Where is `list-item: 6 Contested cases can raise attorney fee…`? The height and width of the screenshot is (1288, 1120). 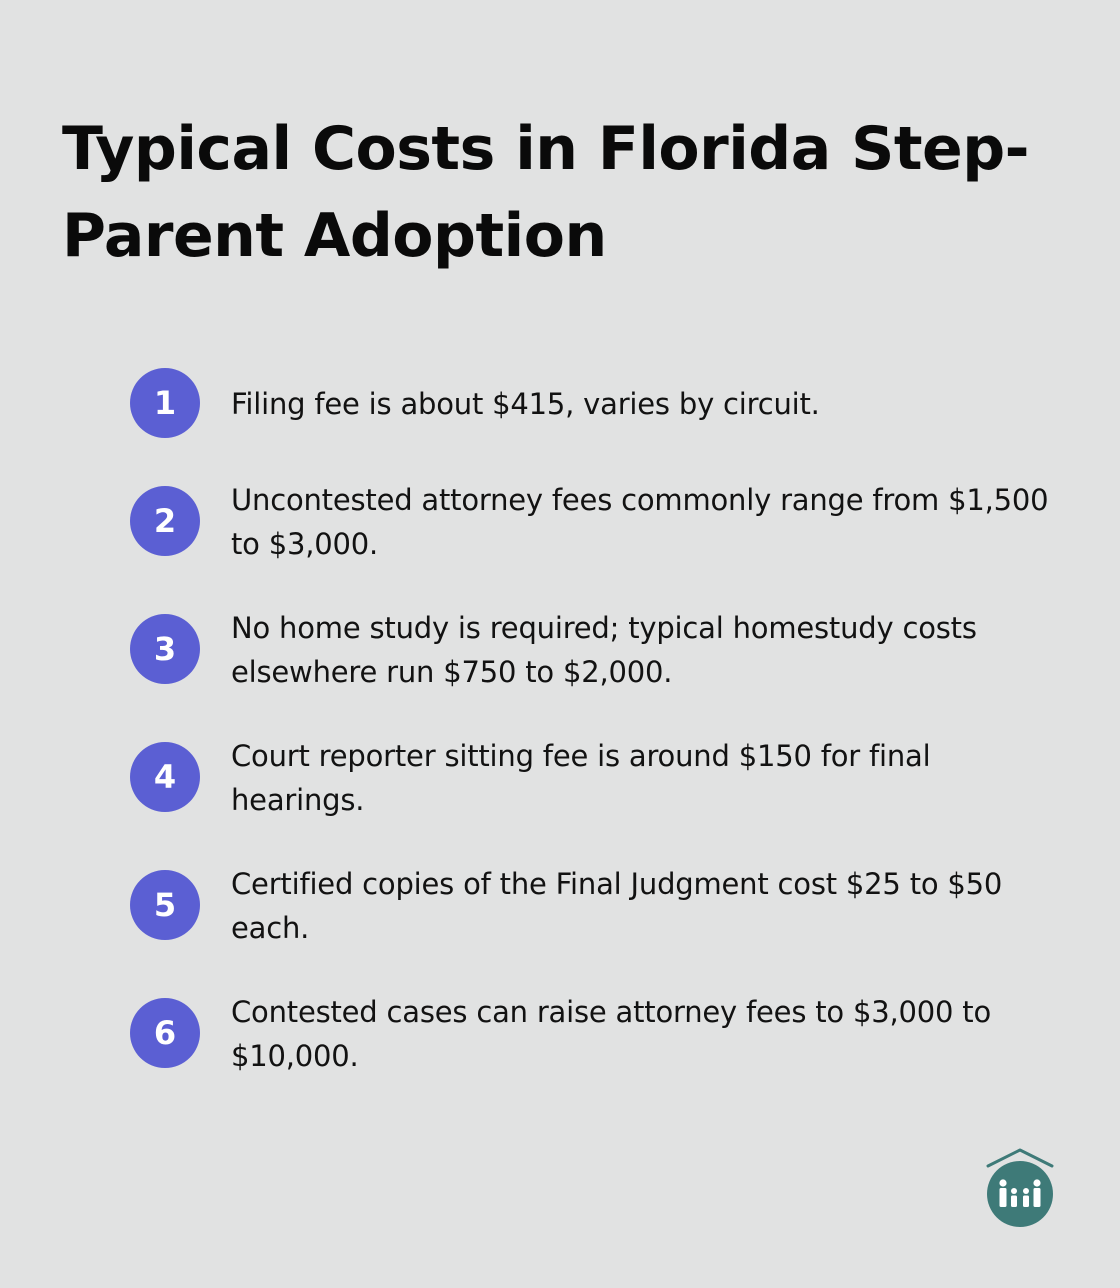
list-item: 6 Contested cases can raise attorney fee… is located at coordinates (595, 1034).